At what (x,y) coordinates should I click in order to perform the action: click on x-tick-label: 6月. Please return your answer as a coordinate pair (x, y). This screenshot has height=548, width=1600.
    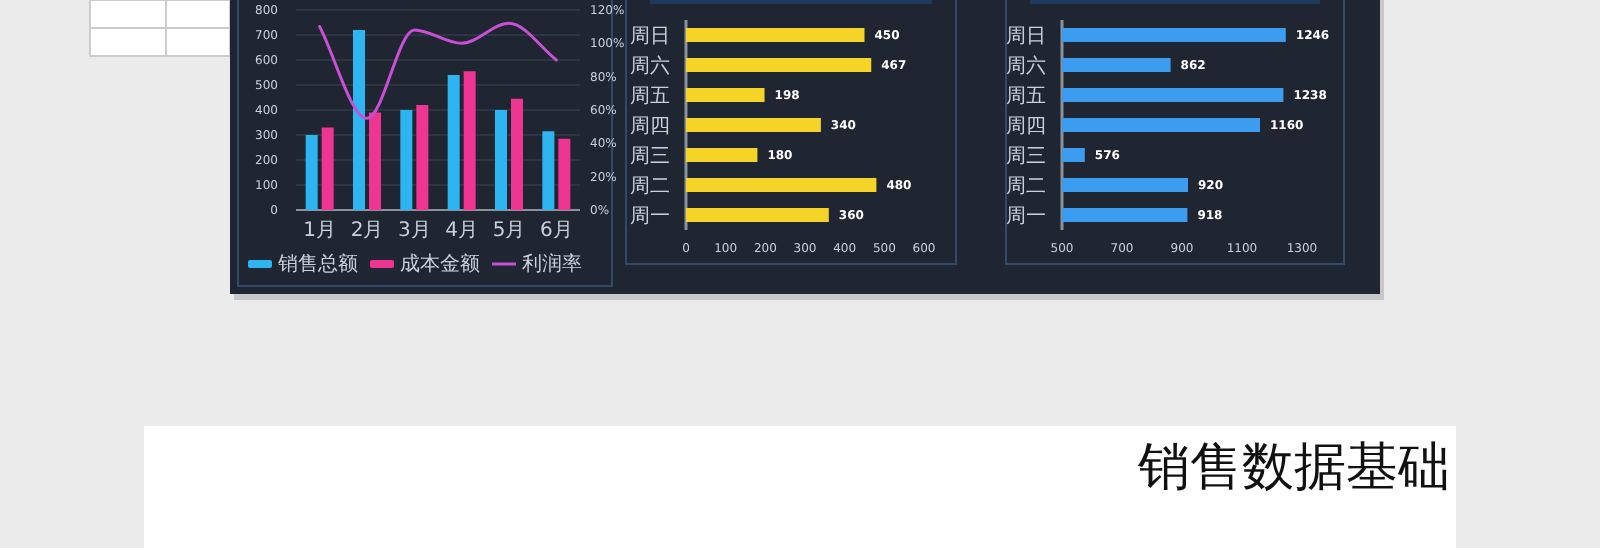
    Looking at the image, I should click on (556, 231).